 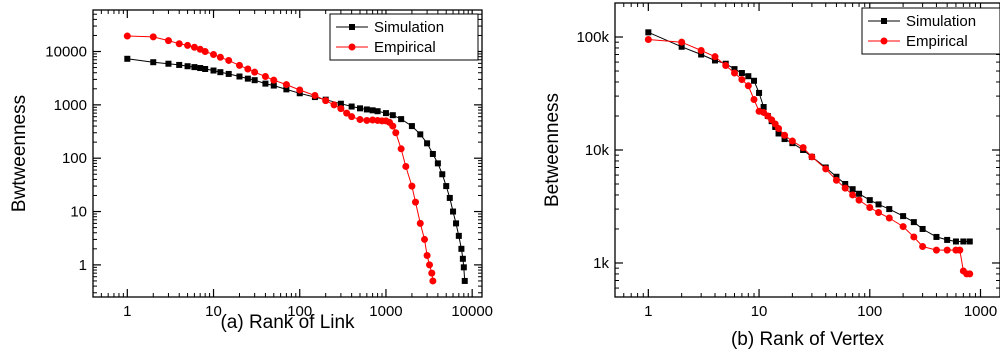 What do you see at coordinates (941, 21) in the screenshot?
I see `legend-label: Simulation` at bounding box center [941, 21].